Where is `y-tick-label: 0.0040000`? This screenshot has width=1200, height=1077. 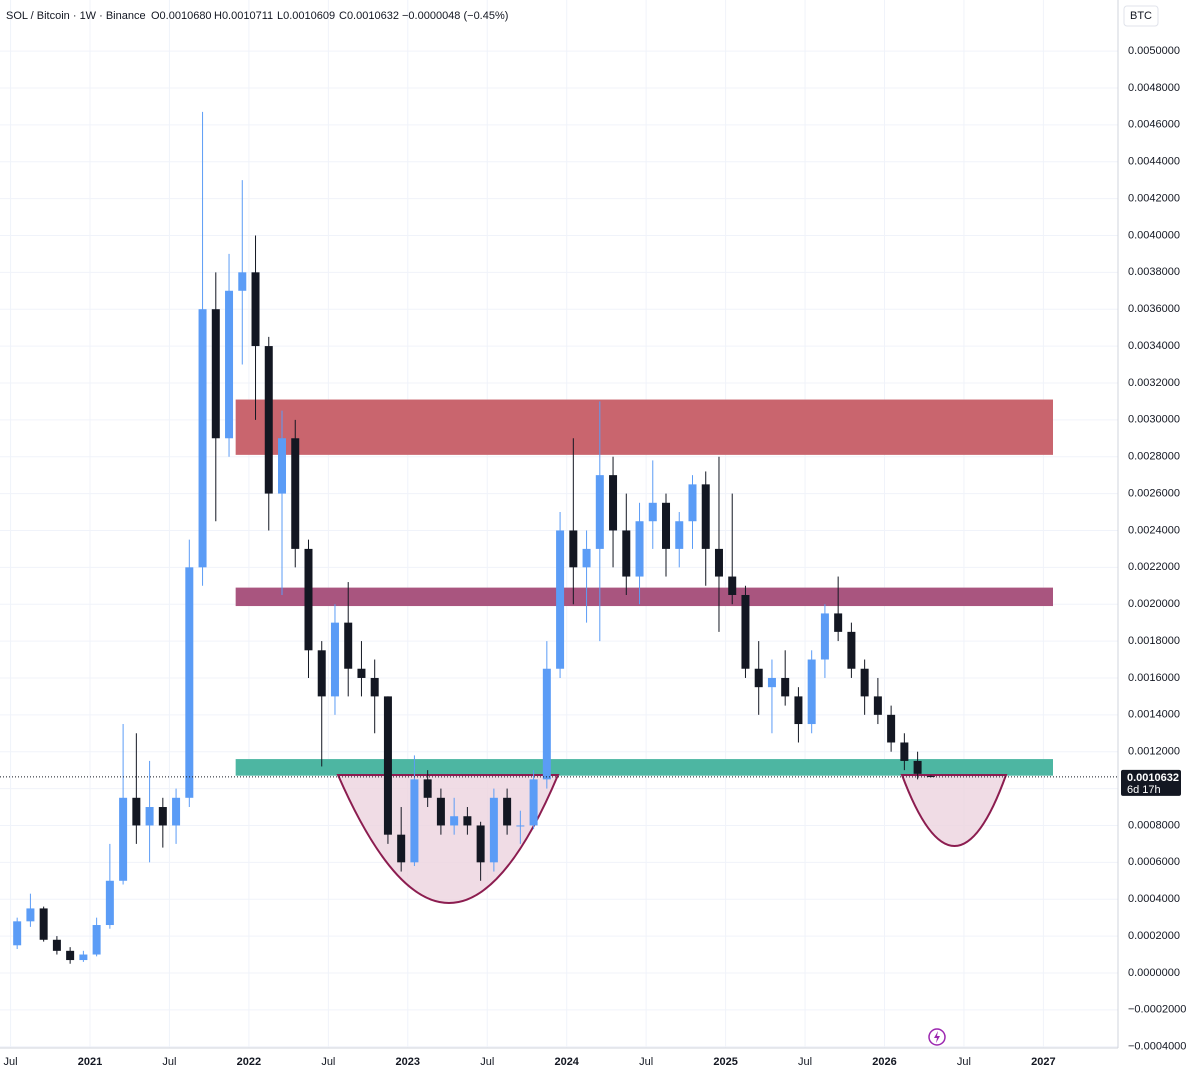 y-tick-label: 0.0040000 is located at coordinates (1154, 235).